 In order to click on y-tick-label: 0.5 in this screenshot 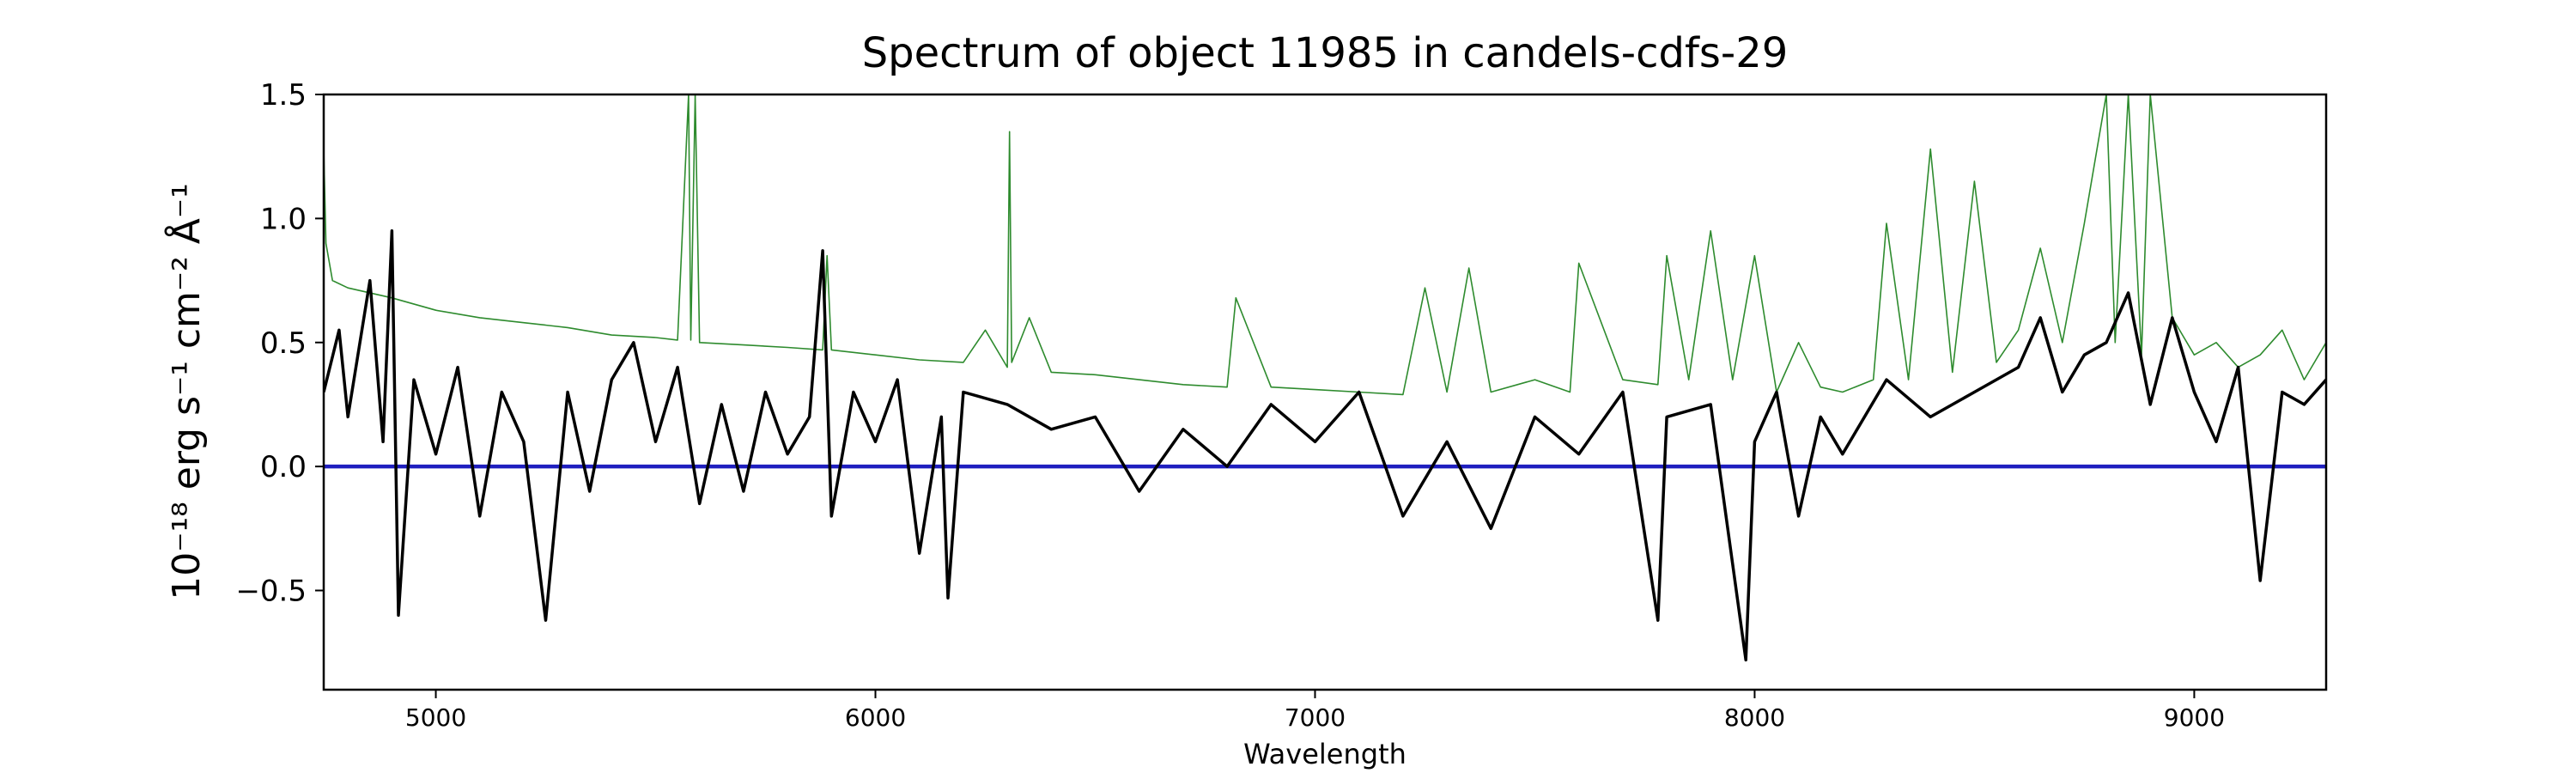, I will do `click(283, 343)`.